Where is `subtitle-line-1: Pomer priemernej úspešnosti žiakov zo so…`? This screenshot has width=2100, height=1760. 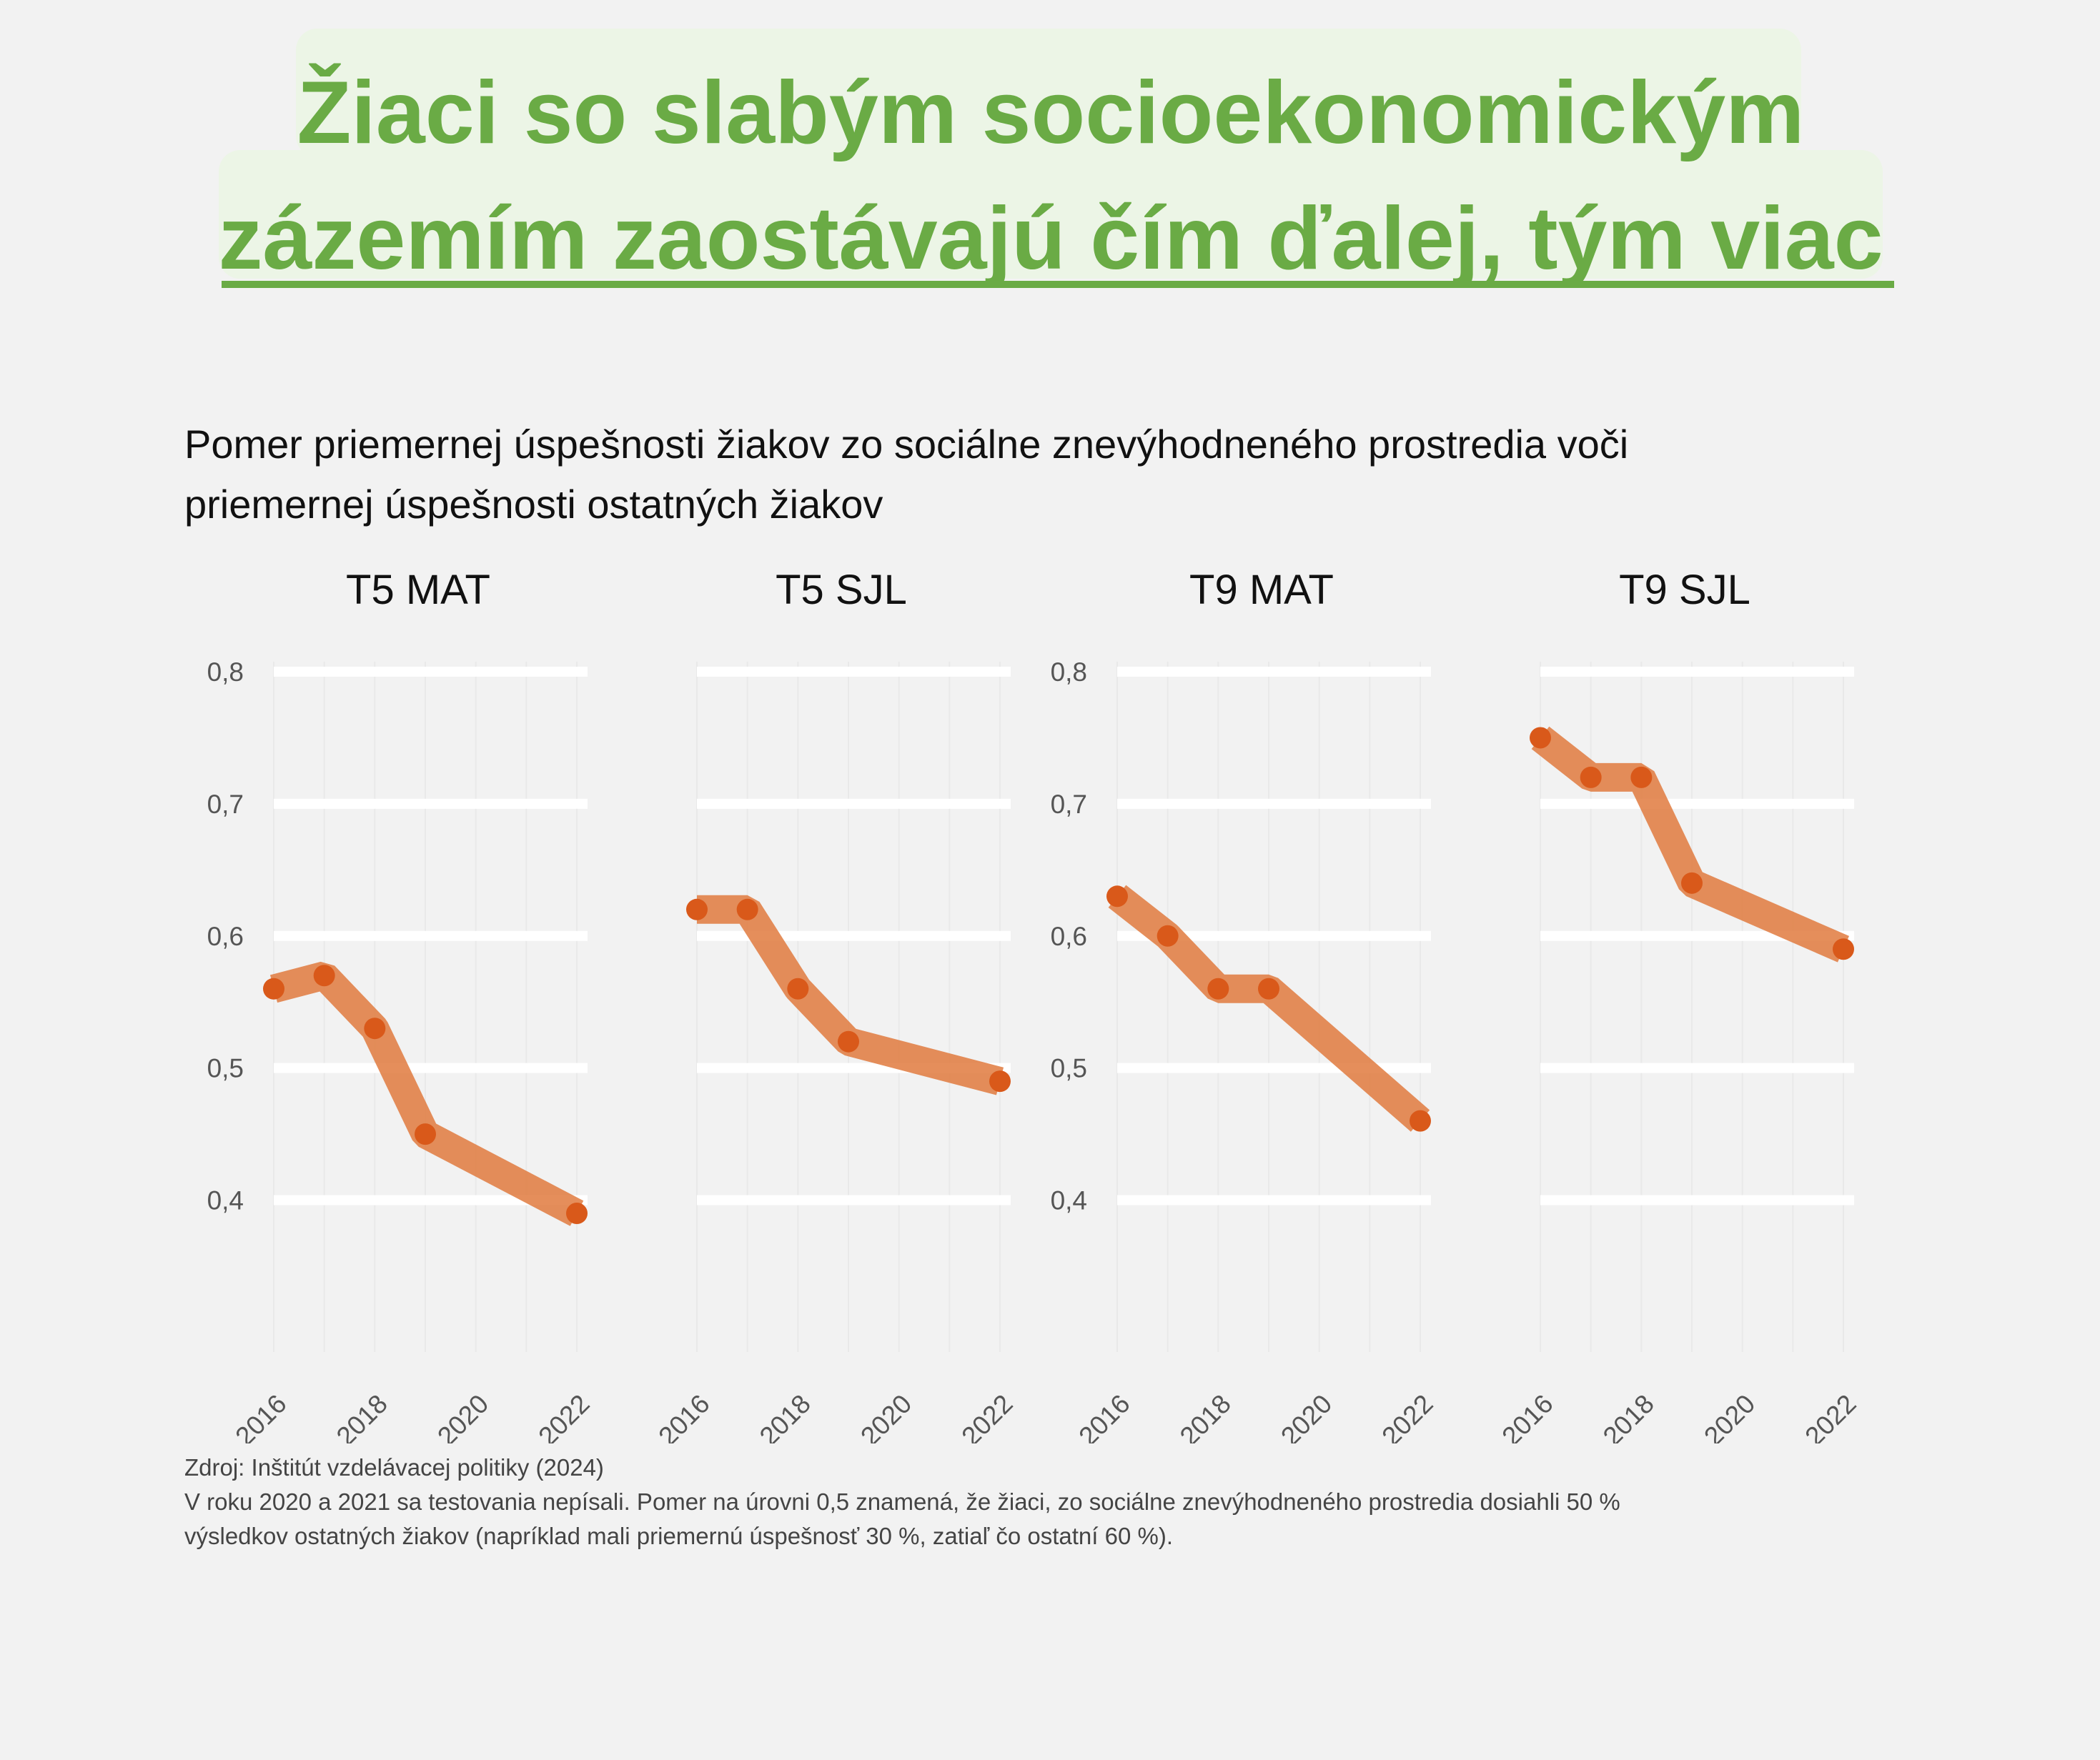
subtitle-line-1: Pomer priemernej úspešnosti žiakov zo so… is located at coordinates (906, 444).